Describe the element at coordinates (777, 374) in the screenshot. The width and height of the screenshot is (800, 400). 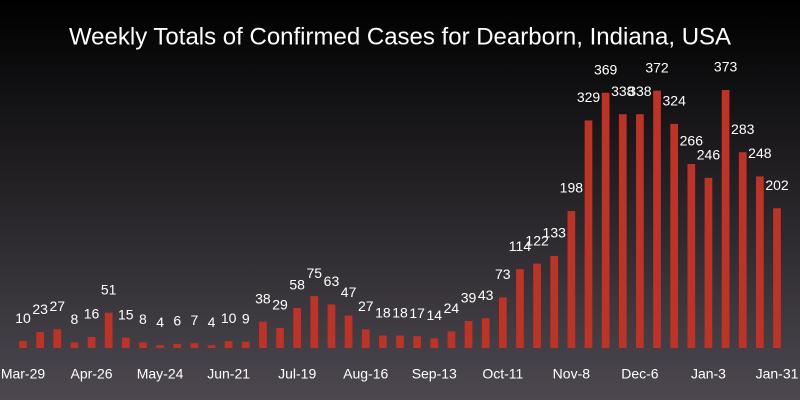
I see `x-tick-label: Jan-31` at that location.